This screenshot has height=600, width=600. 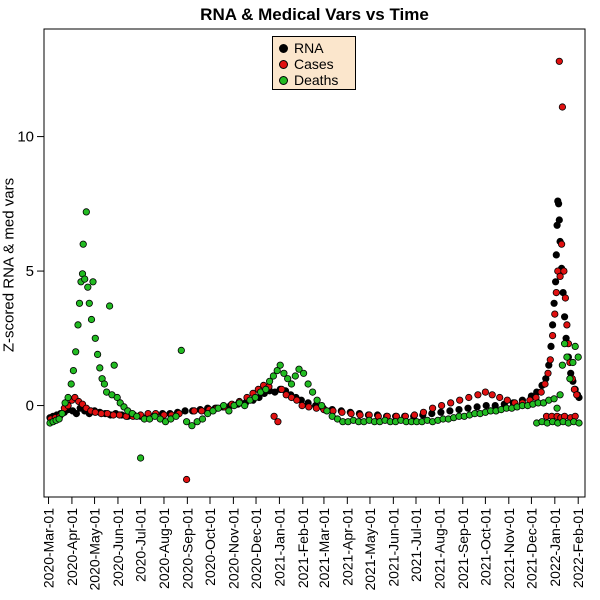 What do you see at coordinates (141, 545) in the screenshot?
I see `x-tick-label: 2020-Jul-01` at bounding box center [141, 545].